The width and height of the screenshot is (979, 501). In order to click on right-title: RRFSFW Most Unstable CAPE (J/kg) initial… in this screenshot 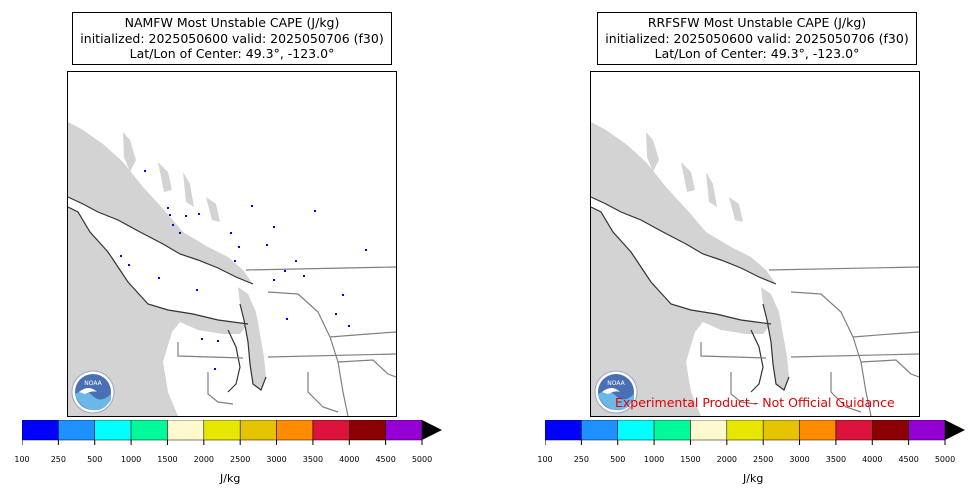, I will do `click(757, 38)`.